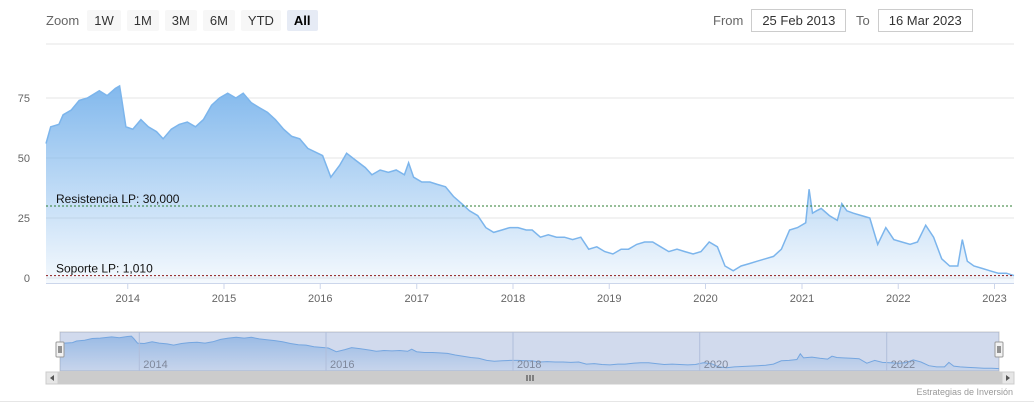  I want to click on zoom-button-1m: 1M, so click(142, 20).